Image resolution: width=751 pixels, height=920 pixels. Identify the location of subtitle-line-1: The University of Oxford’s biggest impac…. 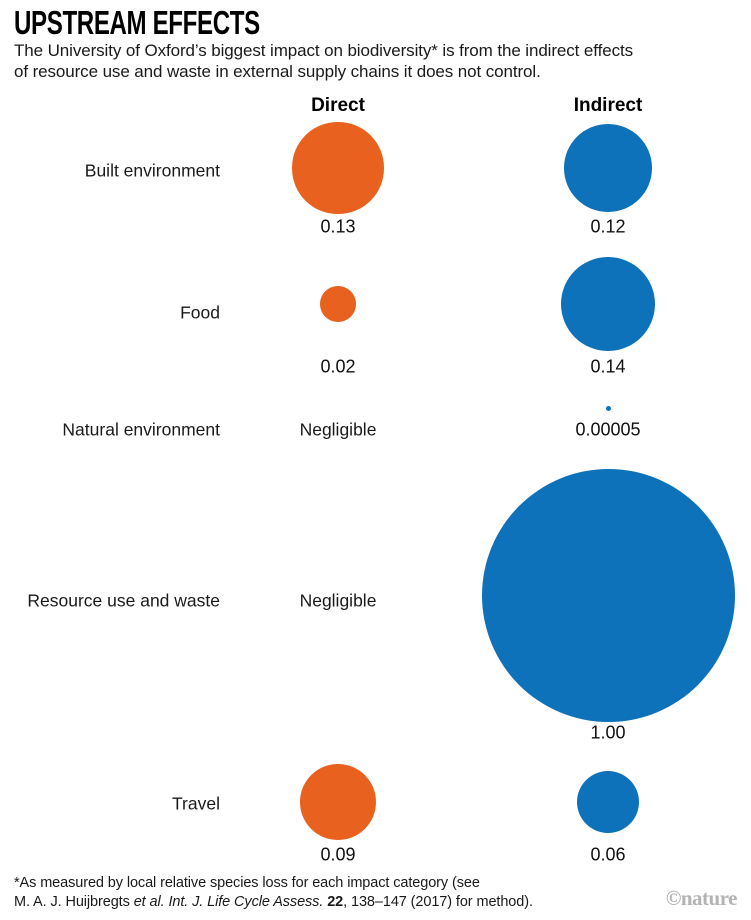
(323, 50).